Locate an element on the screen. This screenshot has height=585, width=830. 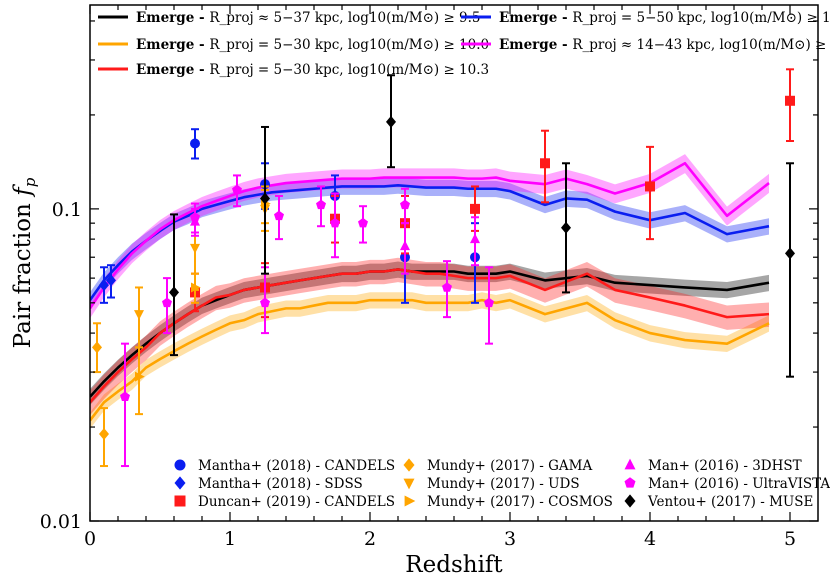
legend-obs-label: Mantha+ (2018) - CANDELS is located at coordinates (296, 466).